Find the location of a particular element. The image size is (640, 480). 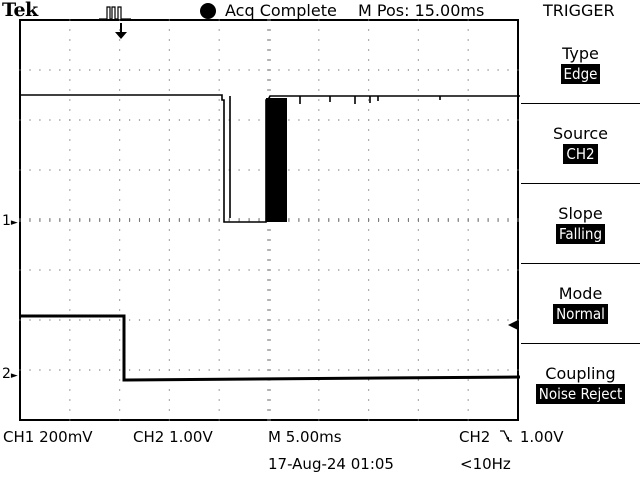

ch1-ground-marker: 1► is located at coordinates (10, 221).